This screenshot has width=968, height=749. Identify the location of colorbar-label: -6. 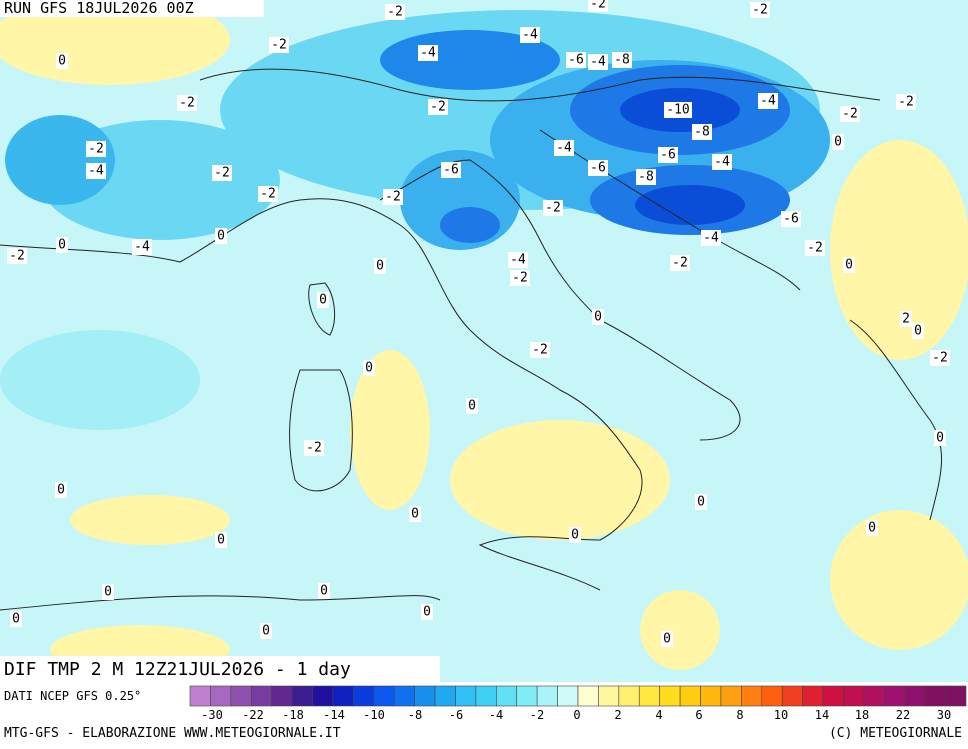
(456, 715).